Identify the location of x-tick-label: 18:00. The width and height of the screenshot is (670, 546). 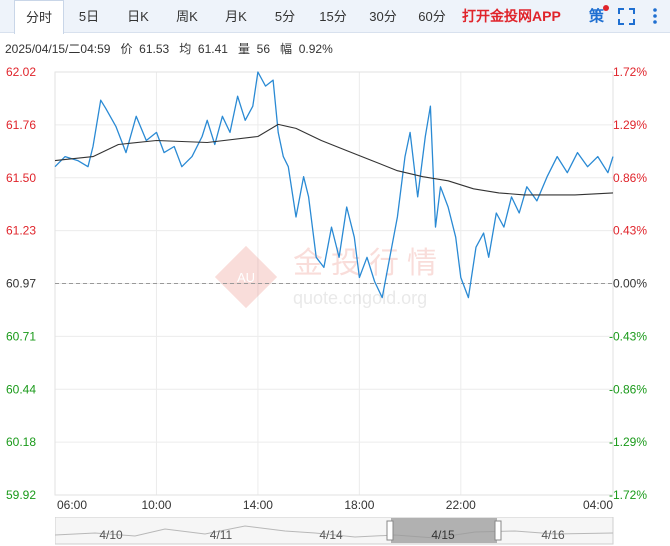
(359, 504).